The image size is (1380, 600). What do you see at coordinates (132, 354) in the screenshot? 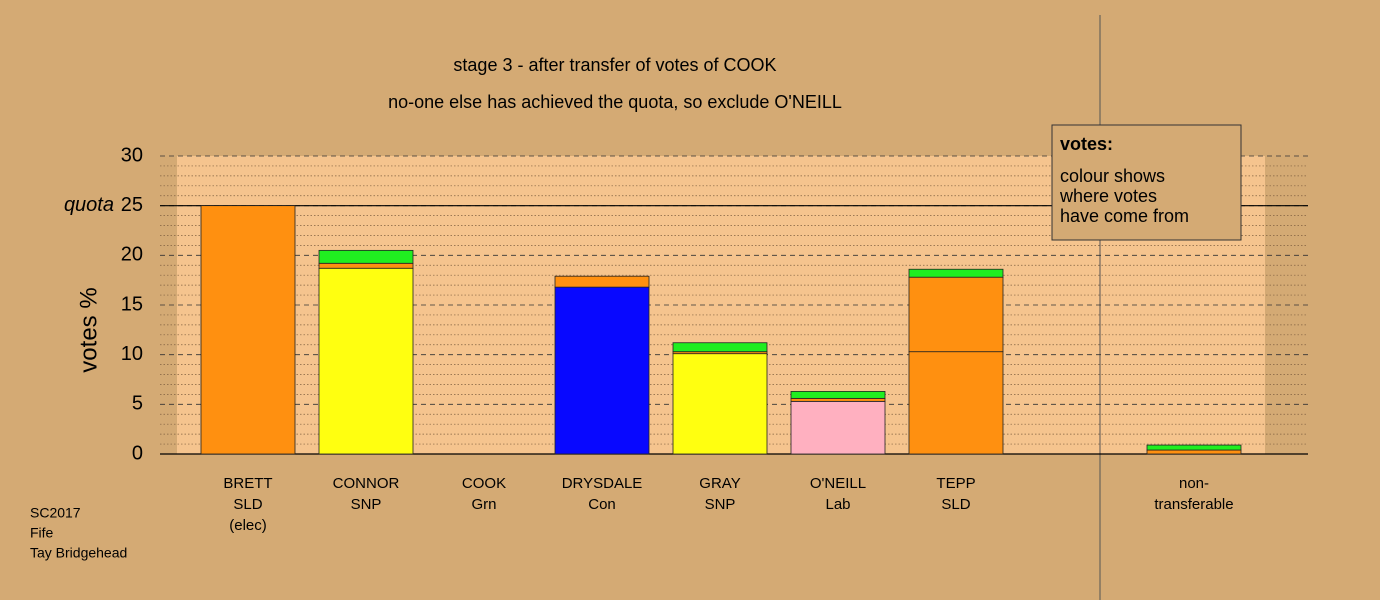
I see `y-tick-label: 10` at bounding box center [132, 354].